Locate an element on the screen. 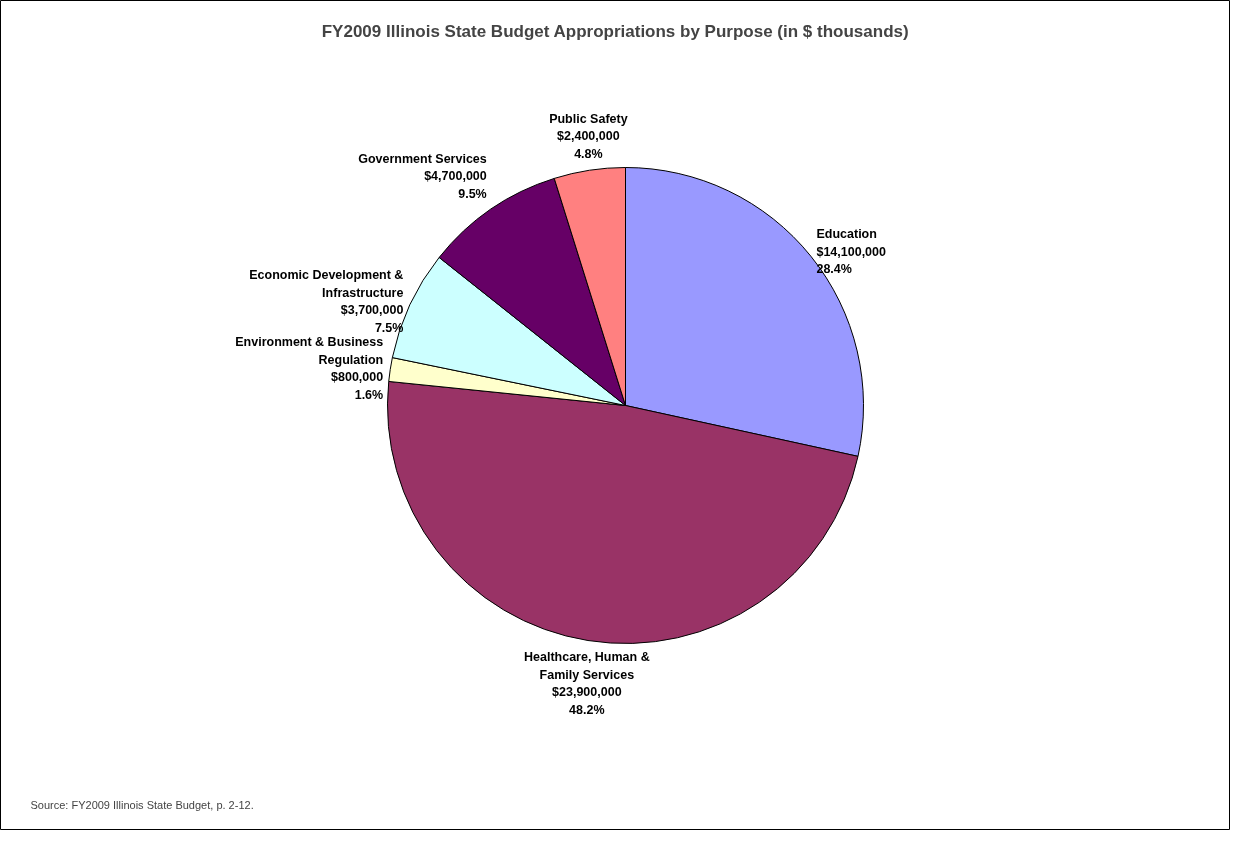 The image size is (1238, 841). slice-label: Public Safety is located at coordinates (588, 118).